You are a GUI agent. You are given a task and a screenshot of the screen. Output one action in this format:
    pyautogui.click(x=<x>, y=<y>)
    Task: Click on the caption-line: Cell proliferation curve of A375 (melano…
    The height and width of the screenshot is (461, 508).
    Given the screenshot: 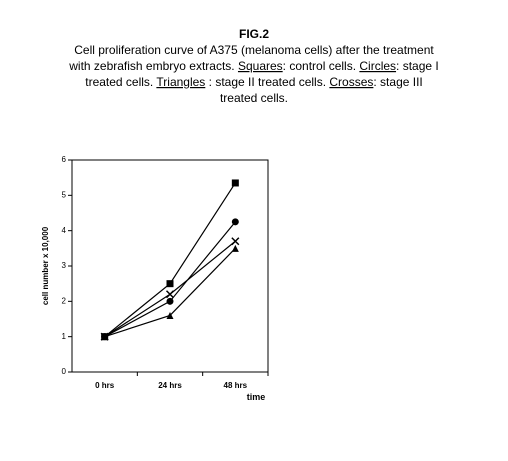 What is the action you would take?
    pyautogui.click(x=254, y=50)
    